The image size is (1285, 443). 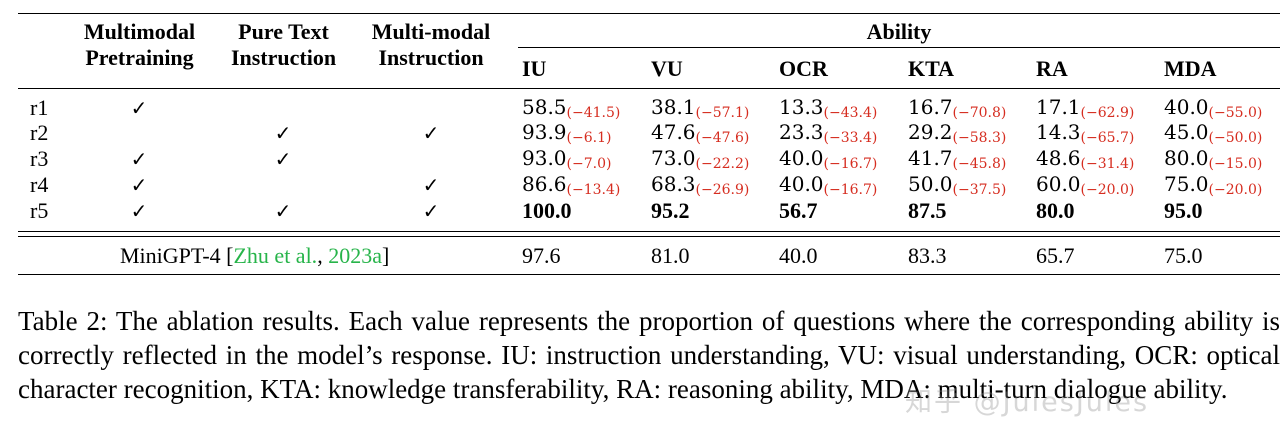 What do you see at coordinates (544, 132) in the screenshot?
I see `score-value: 93.9` at bounding box center [544, 132].